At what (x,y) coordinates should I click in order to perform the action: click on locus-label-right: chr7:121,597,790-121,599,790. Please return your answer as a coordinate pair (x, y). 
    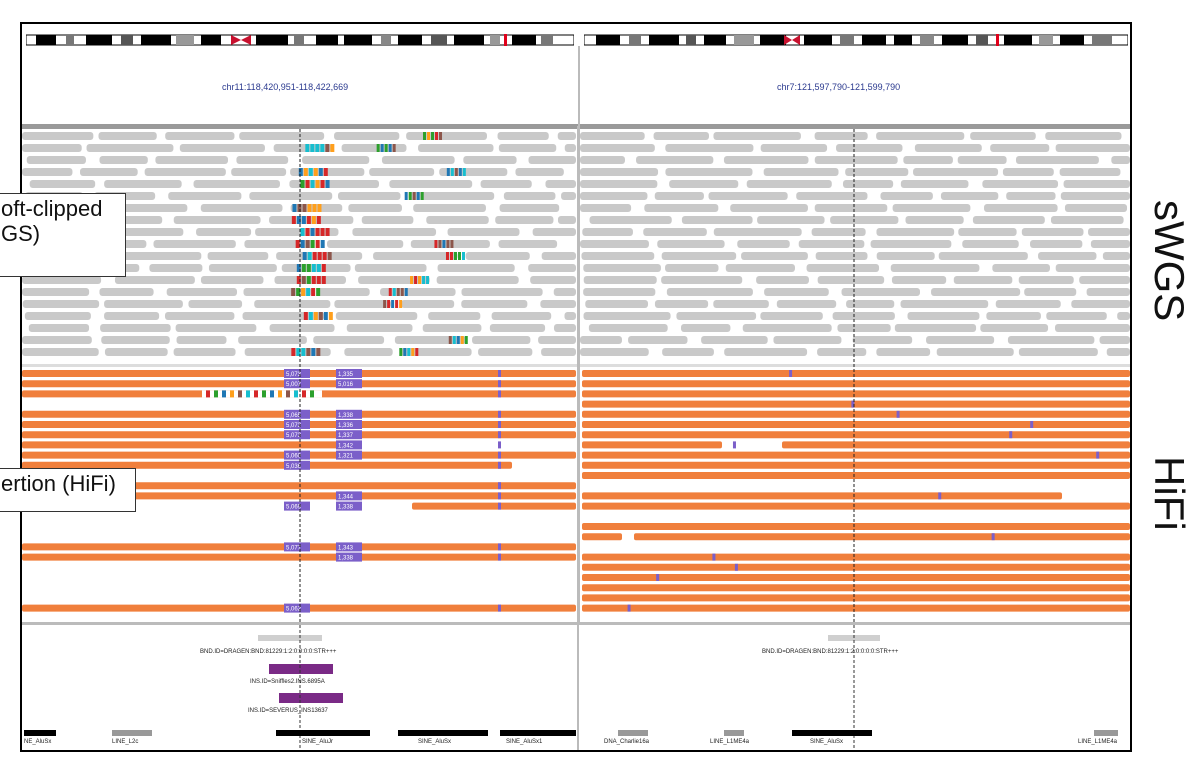
    Looking at the image, I should click on (839, 87).